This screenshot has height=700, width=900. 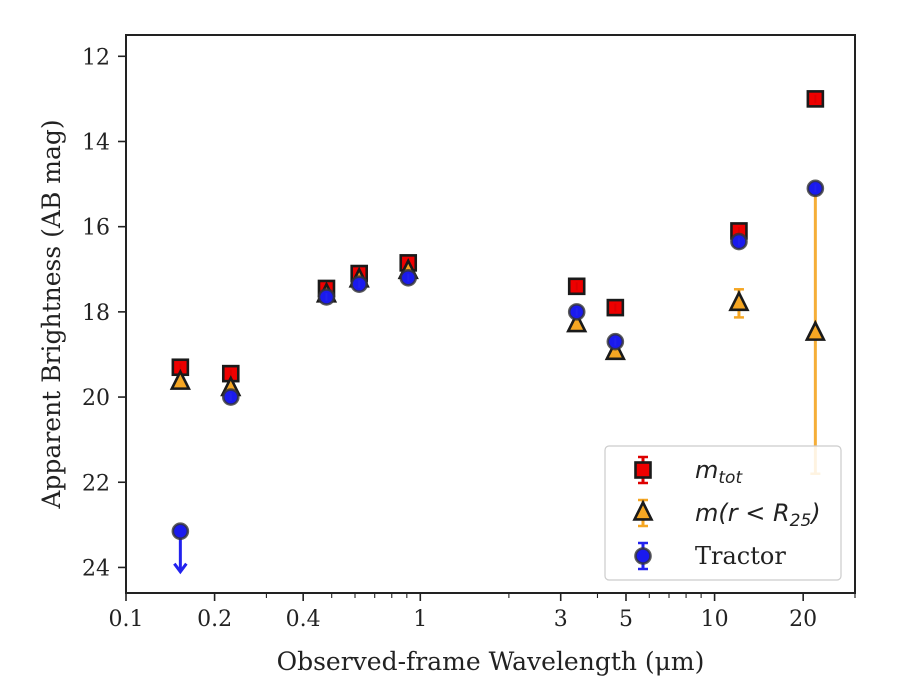 What do you see at coordinates (719, 472) in the screenshot?
I see `legend-label: mtot` at bounding box center [719, 472].